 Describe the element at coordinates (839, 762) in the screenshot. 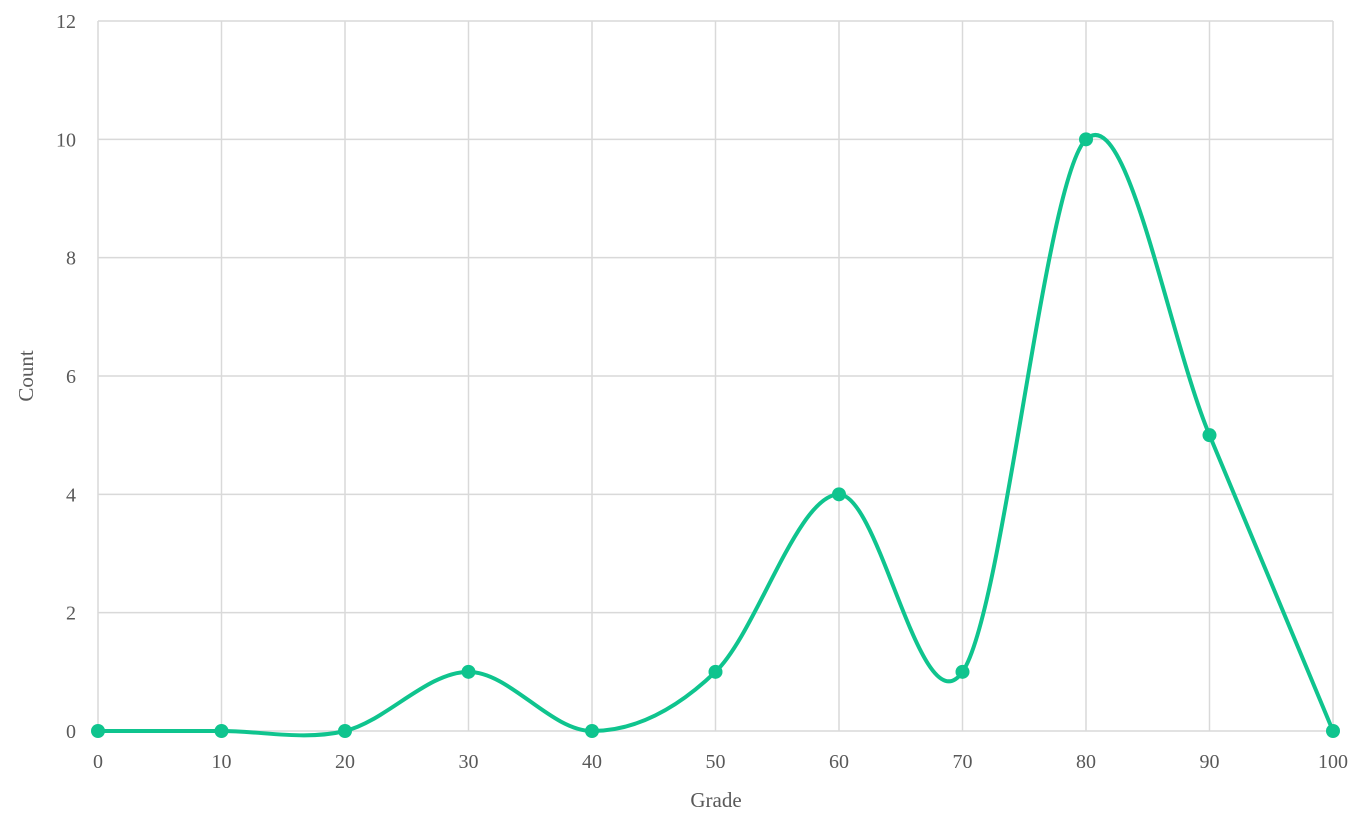

I see `x-tick-label: 60` at that location.